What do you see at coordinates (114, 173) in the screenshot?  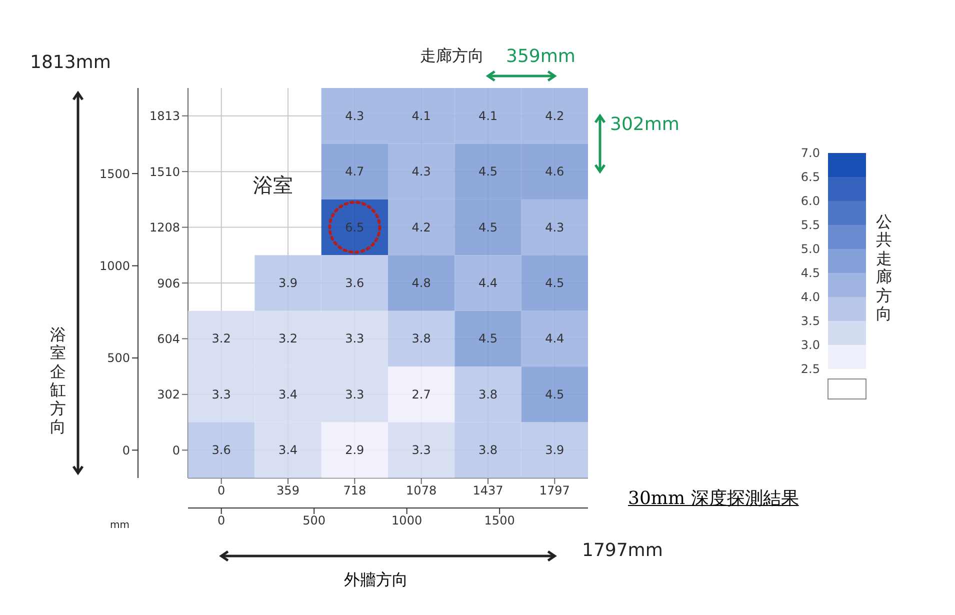 I see `y2-tick-label: 1500` at bounding box center [114, 173].